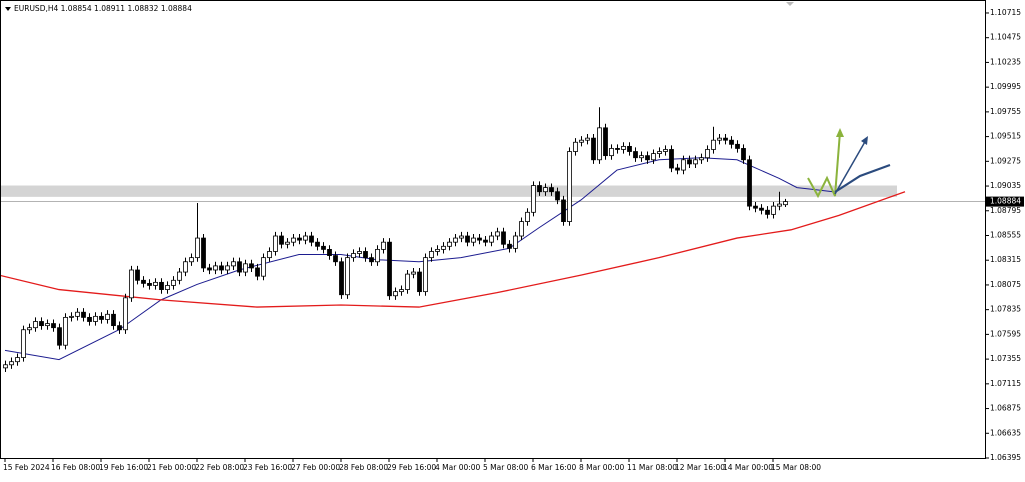 The width and height of the screenshot is (1025, 482). What do you see at coordinates (75, 467) in the screenshot?
I see `x-tick-label: 16 Feb 08:00` at bounding box center [75, 467].